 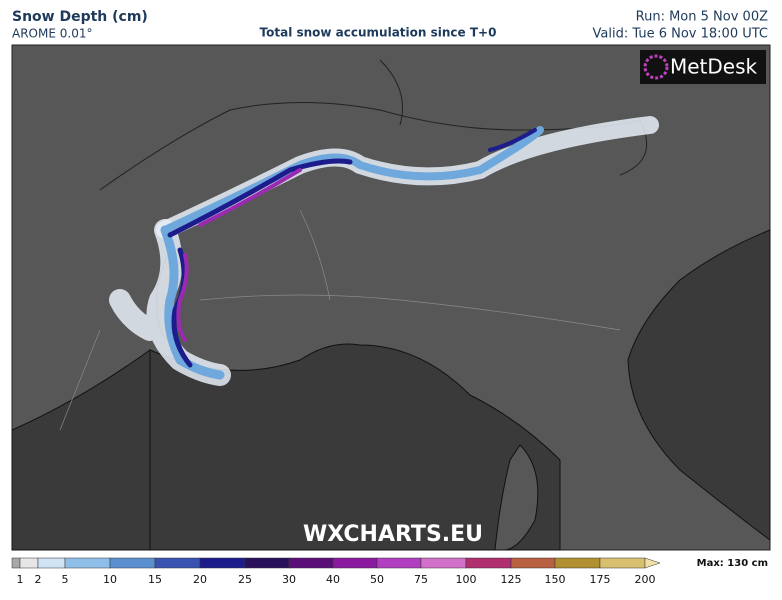 What do you see at coordinates (511, 579) in the screenshot?
I see `legend-label: 125` at bounding box center [511, 579].